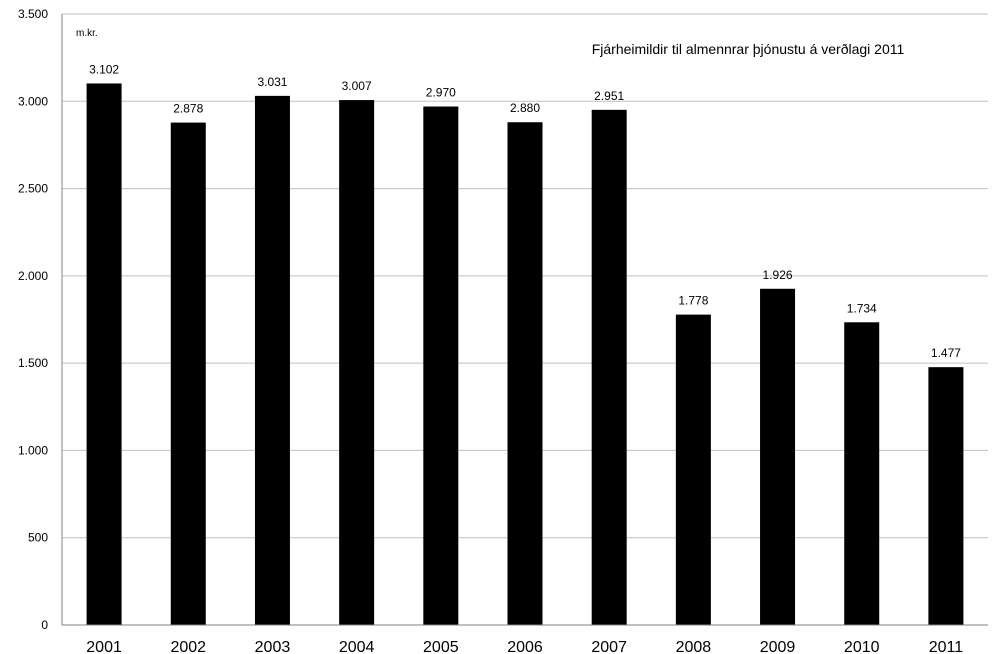 The height and width of the screenshot is (654, 1000). Describe the element at coordinates (357, 646) in the screenshot. I see `x-tick-label: 2004` at that location.